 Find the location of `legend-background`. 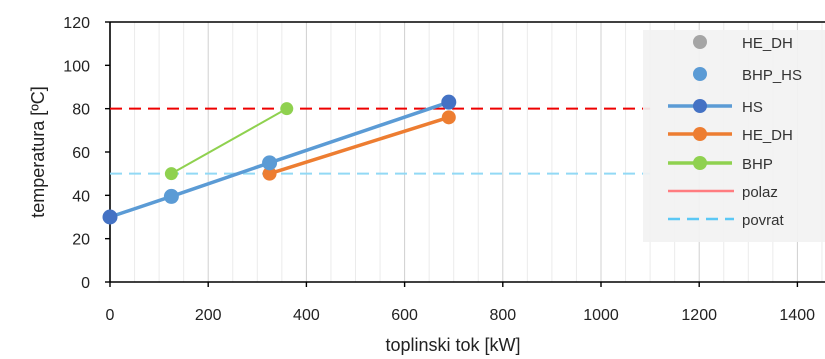

legend-background is located at coordinates (734, 136).